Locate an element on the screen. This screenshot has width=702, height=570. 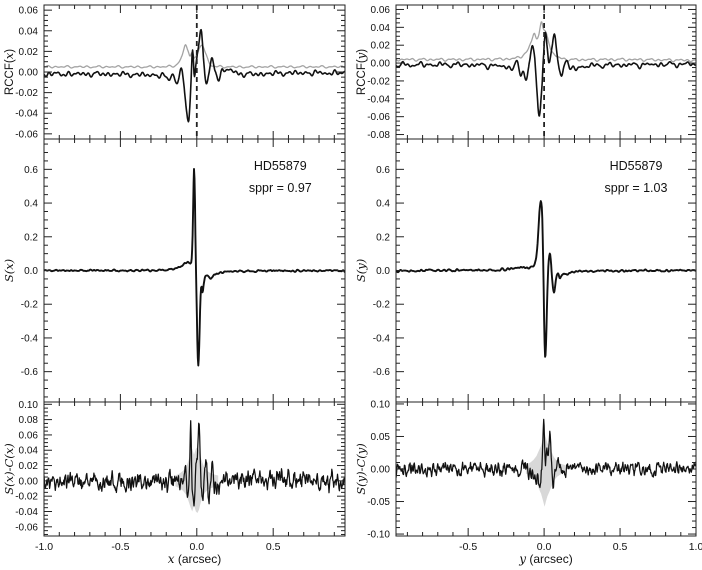
sx-cx-y-axis-title: S(x)-C(x) is located at coordinates (9, 468).